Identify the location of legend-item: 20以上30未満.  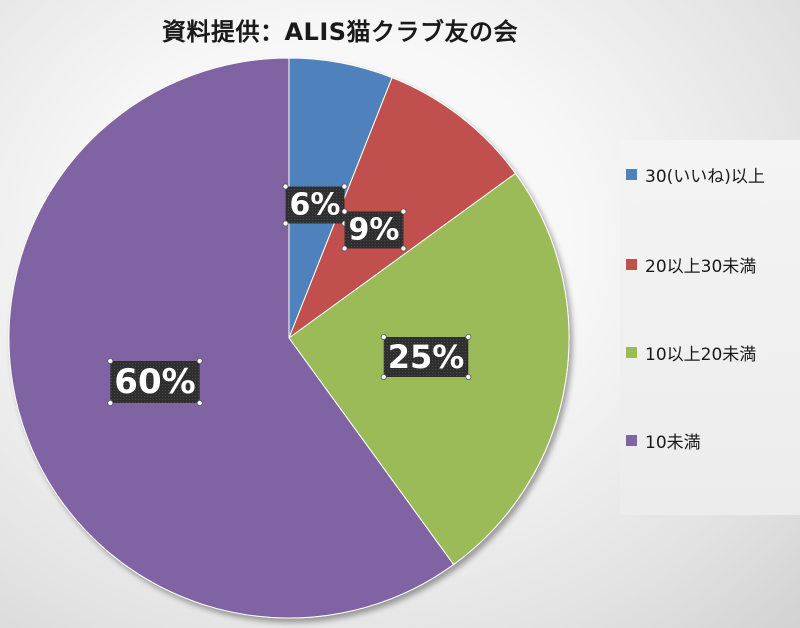
(691, 264).